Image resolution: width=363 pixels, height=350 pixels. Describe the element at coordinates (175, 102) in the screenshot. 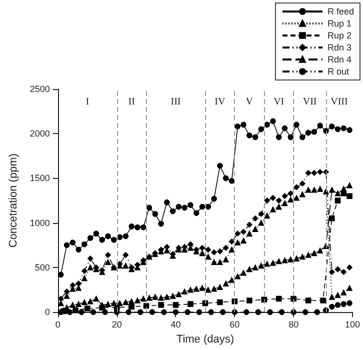

I see `annotation: III` at that location.